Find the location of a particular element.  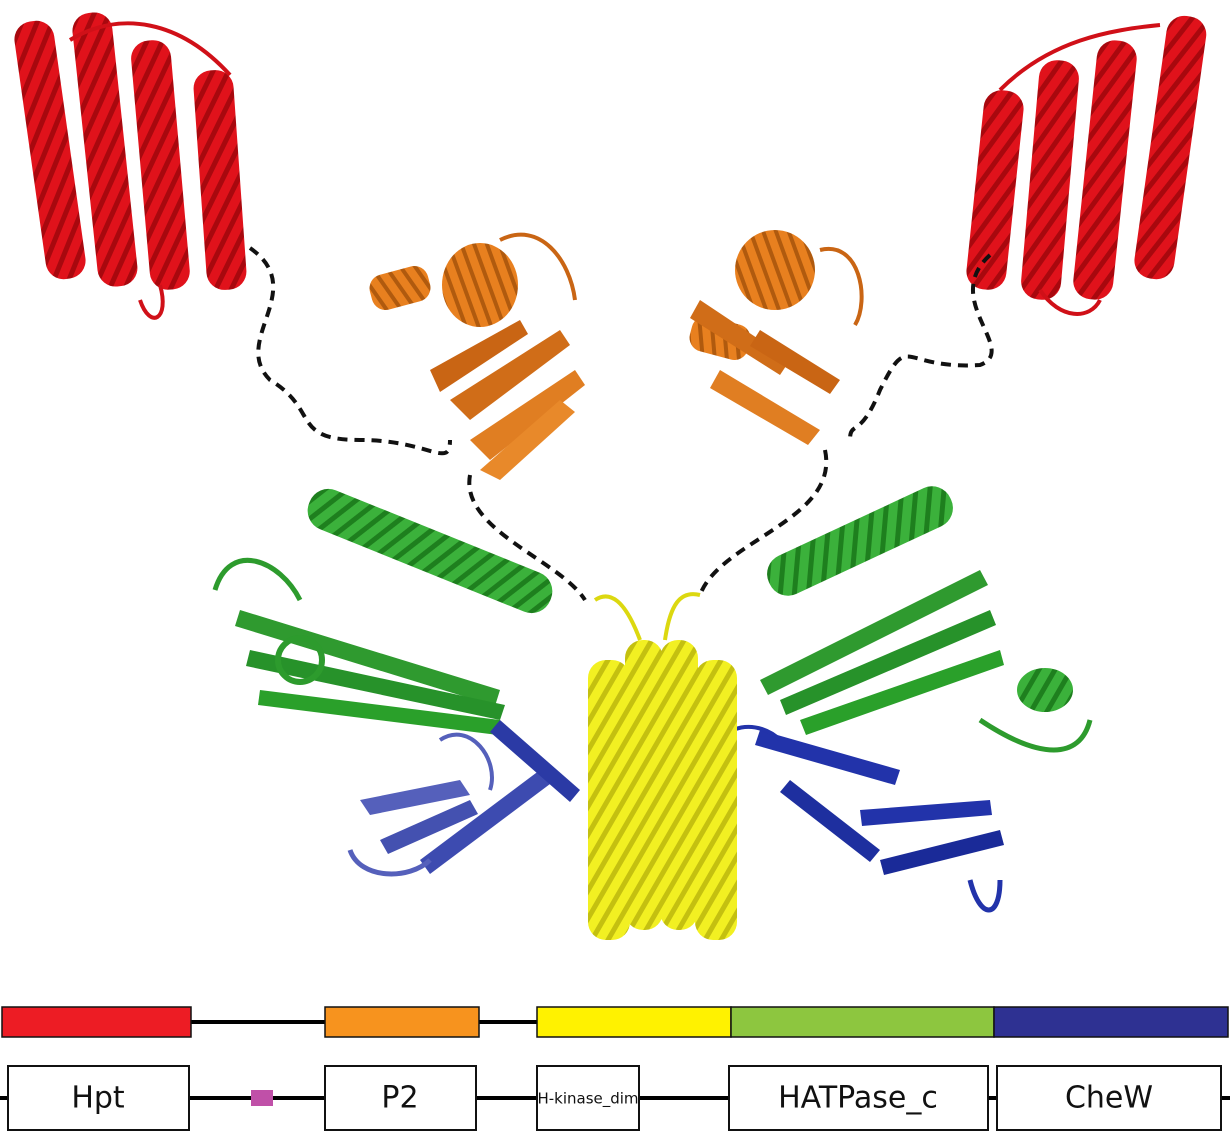

domain-architecture-map: Hpt P2 H-kinase_dim HATPase_c CheW is located at coordinates (615, 1098).